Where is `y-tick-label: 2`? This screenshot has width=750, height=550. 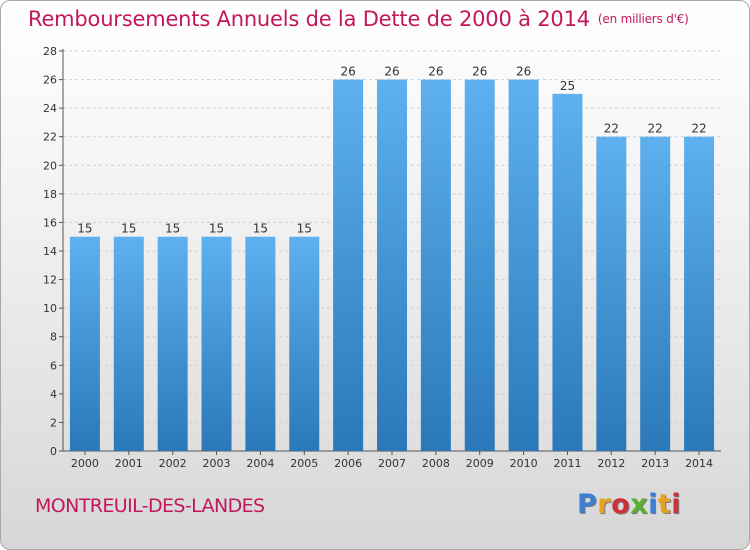 y-tick-label: 2 is located at coordinates (53, 422).